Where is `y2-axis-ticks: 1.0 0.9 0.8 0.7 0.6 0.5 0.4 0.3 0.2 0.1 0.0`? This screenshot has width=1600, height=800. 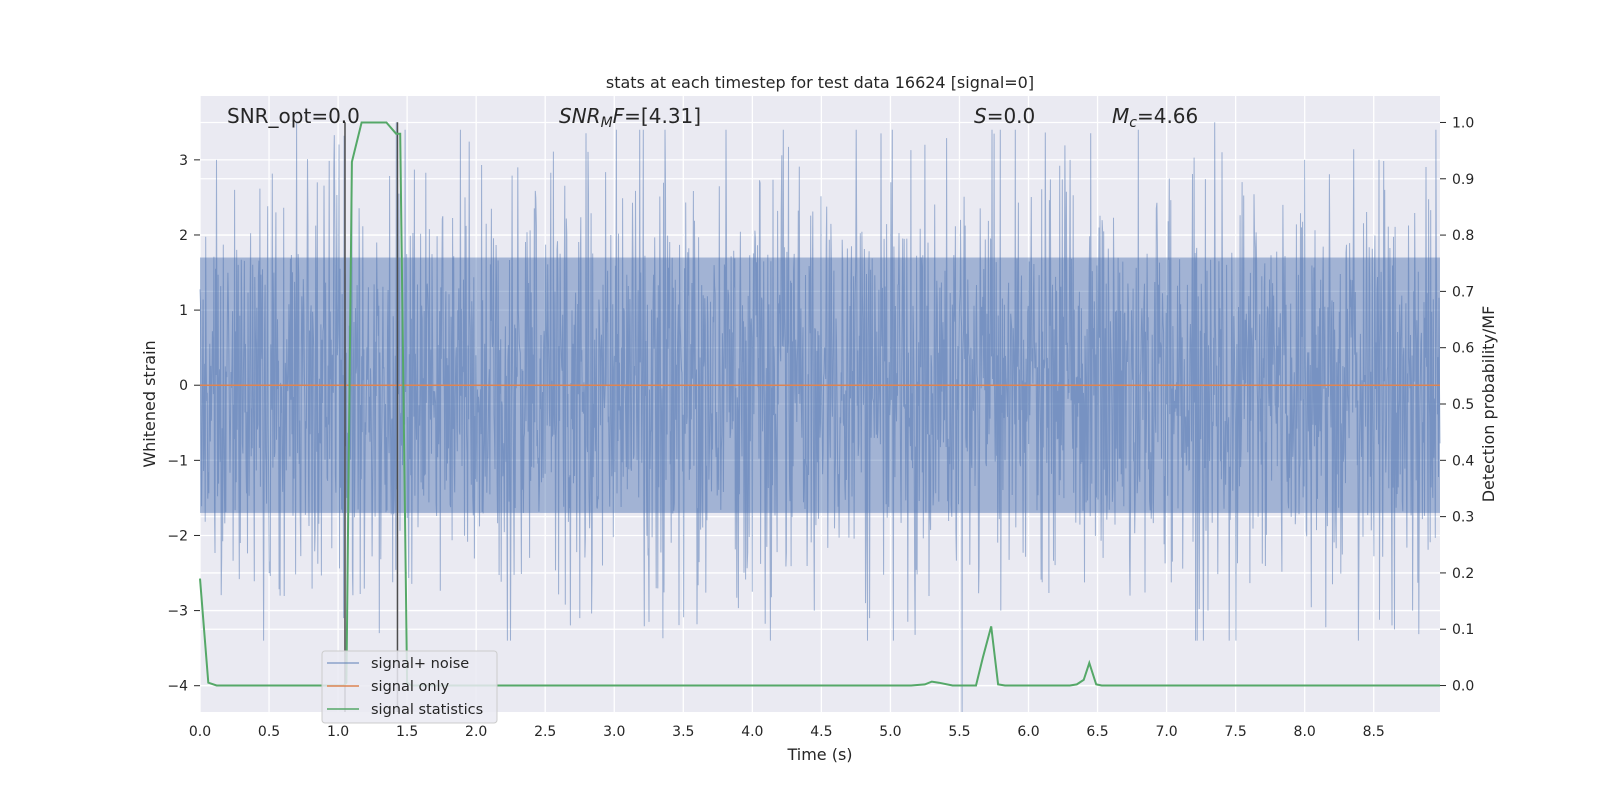
y2-axis-ticks: 1.0 0.9 0.8 0.7 0.6 0.5 0.4 0.3 0.2 0.1 0.0 is located at coordinates (1457, 405).